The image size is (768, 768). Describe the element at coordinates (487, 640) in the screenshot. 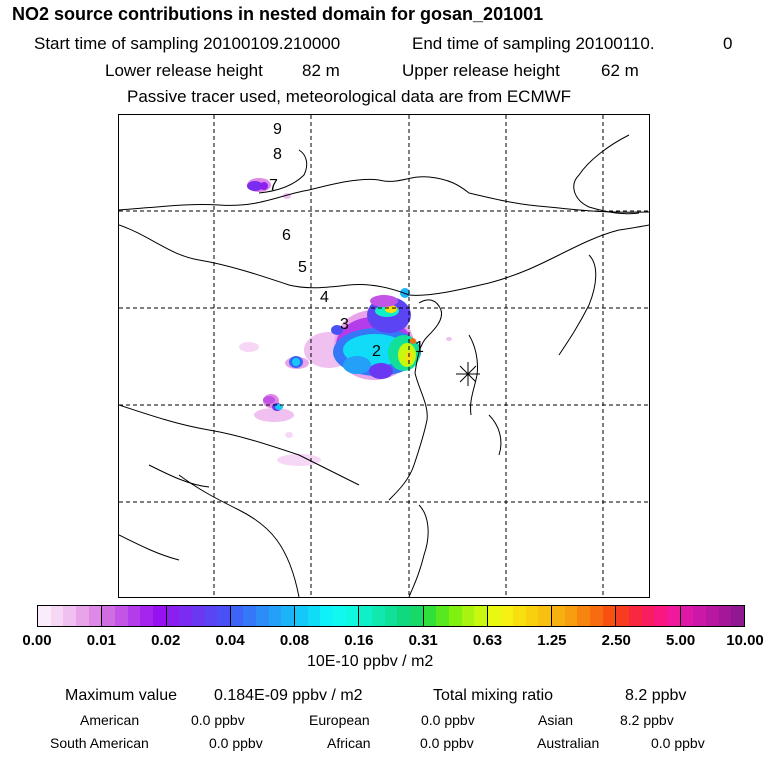

I see `colorbar-tick-label: 0.63` at that location.